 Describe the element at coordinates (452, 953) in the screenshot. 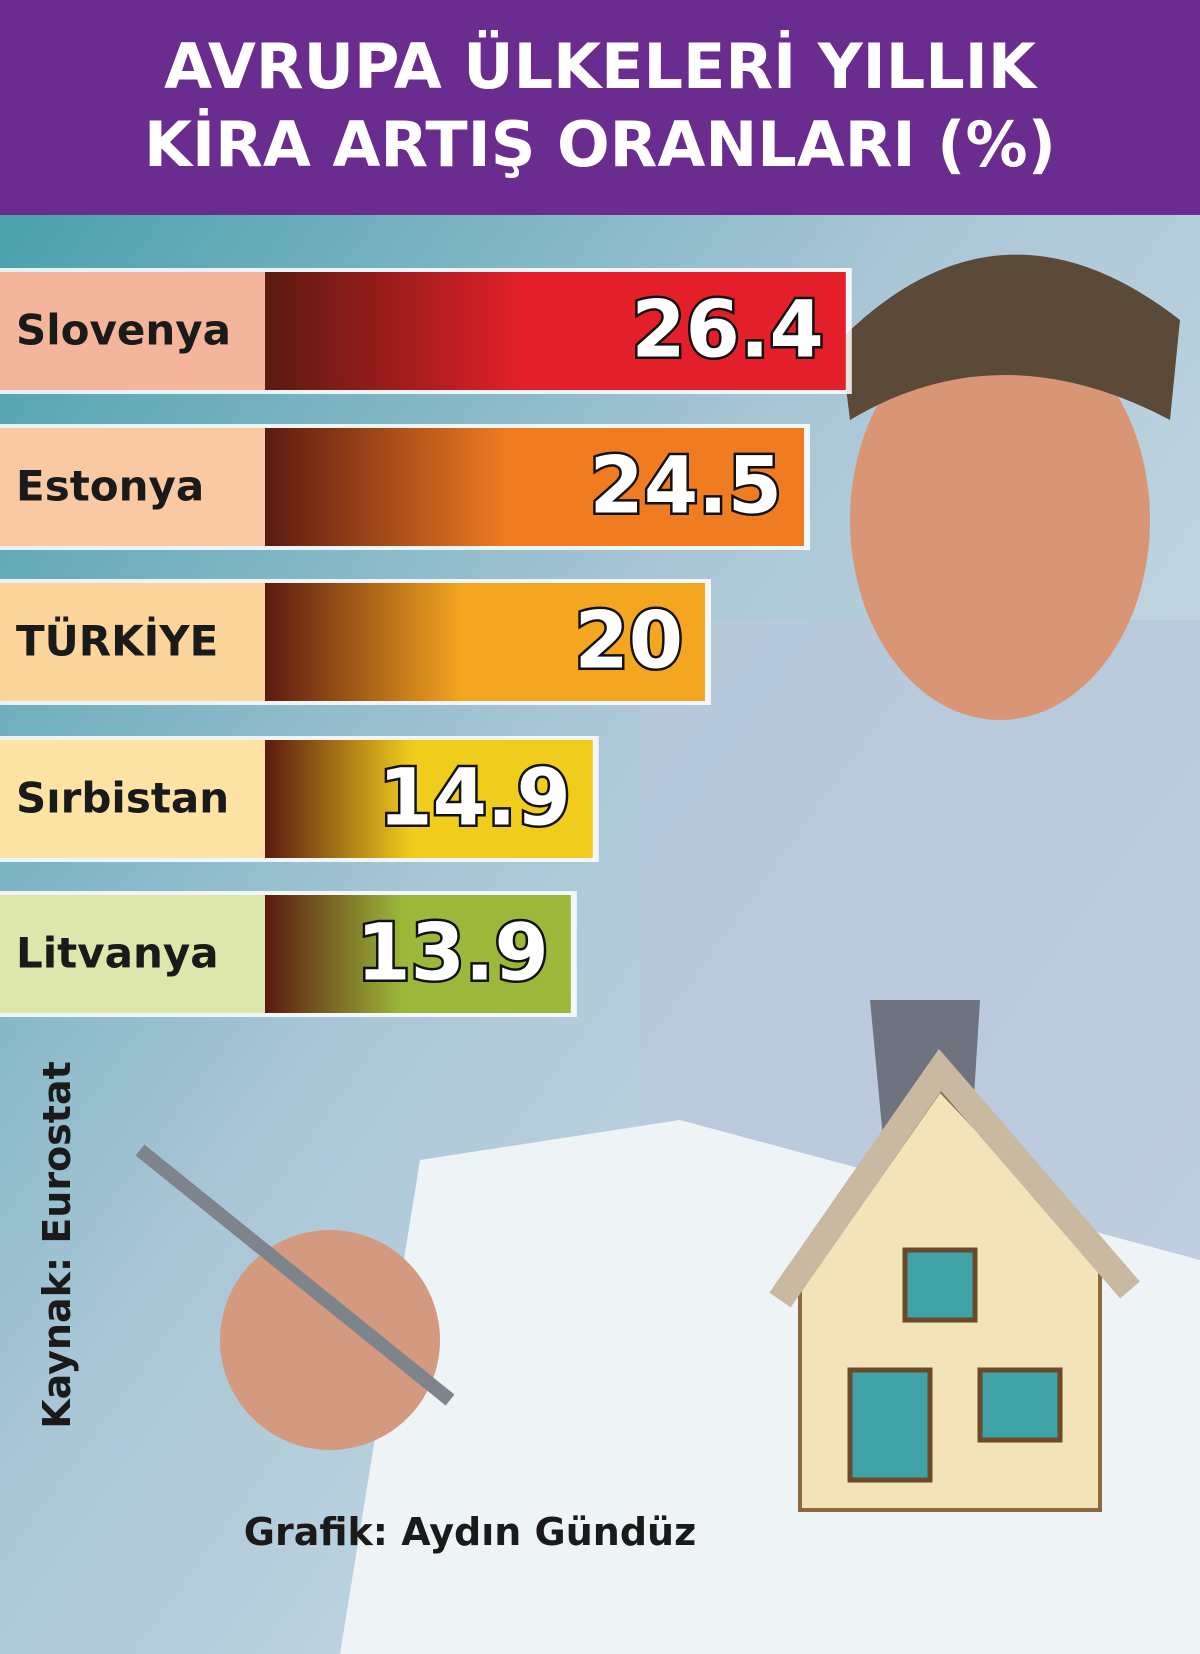

I see `value-label: 13.9` at that location.